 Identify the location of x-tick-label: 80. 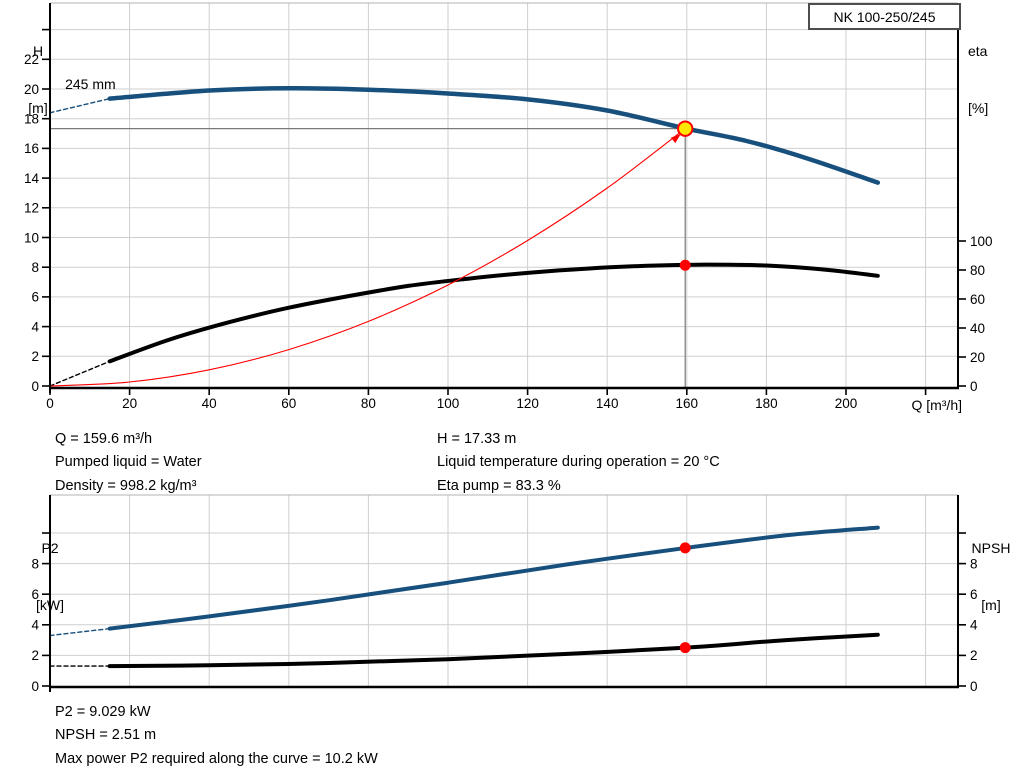
(368, 403).